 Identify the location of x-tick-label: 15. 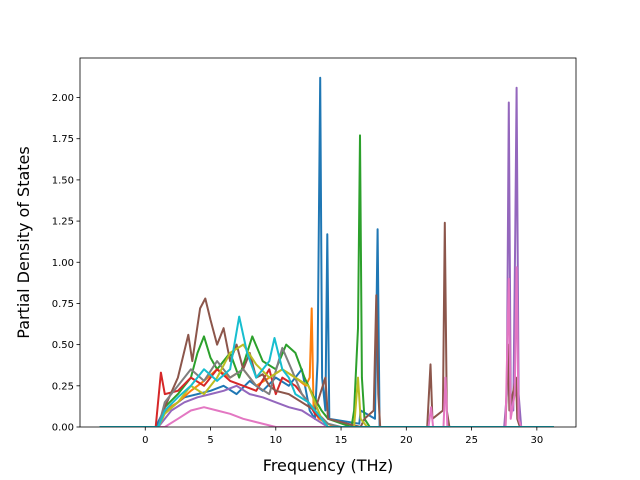
(341, 440).